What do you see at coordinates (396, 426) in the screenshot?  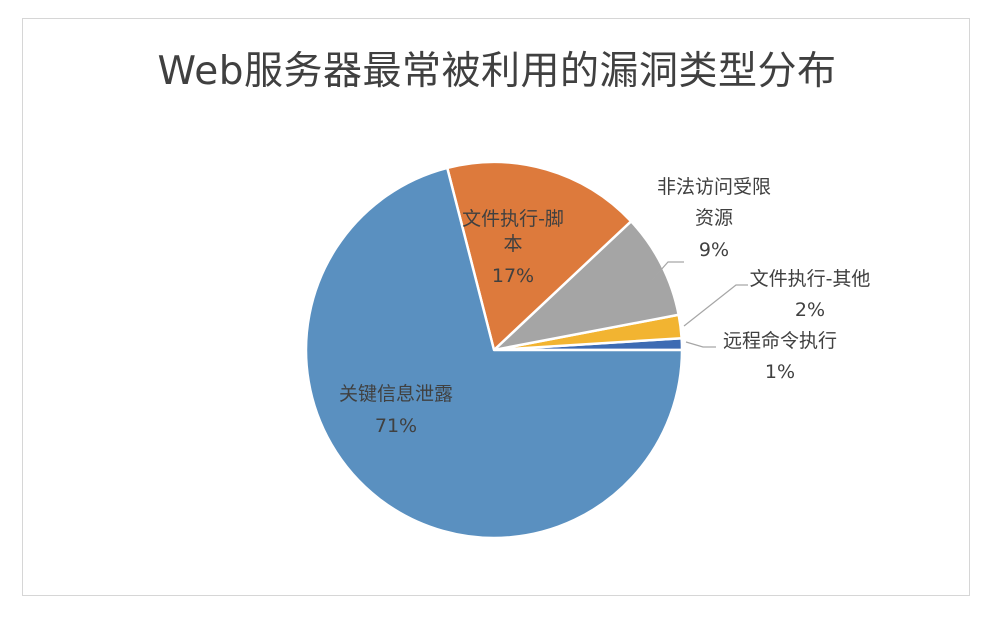 I see `data-label-percent-4: 71%` at bounding box center [396, 426].